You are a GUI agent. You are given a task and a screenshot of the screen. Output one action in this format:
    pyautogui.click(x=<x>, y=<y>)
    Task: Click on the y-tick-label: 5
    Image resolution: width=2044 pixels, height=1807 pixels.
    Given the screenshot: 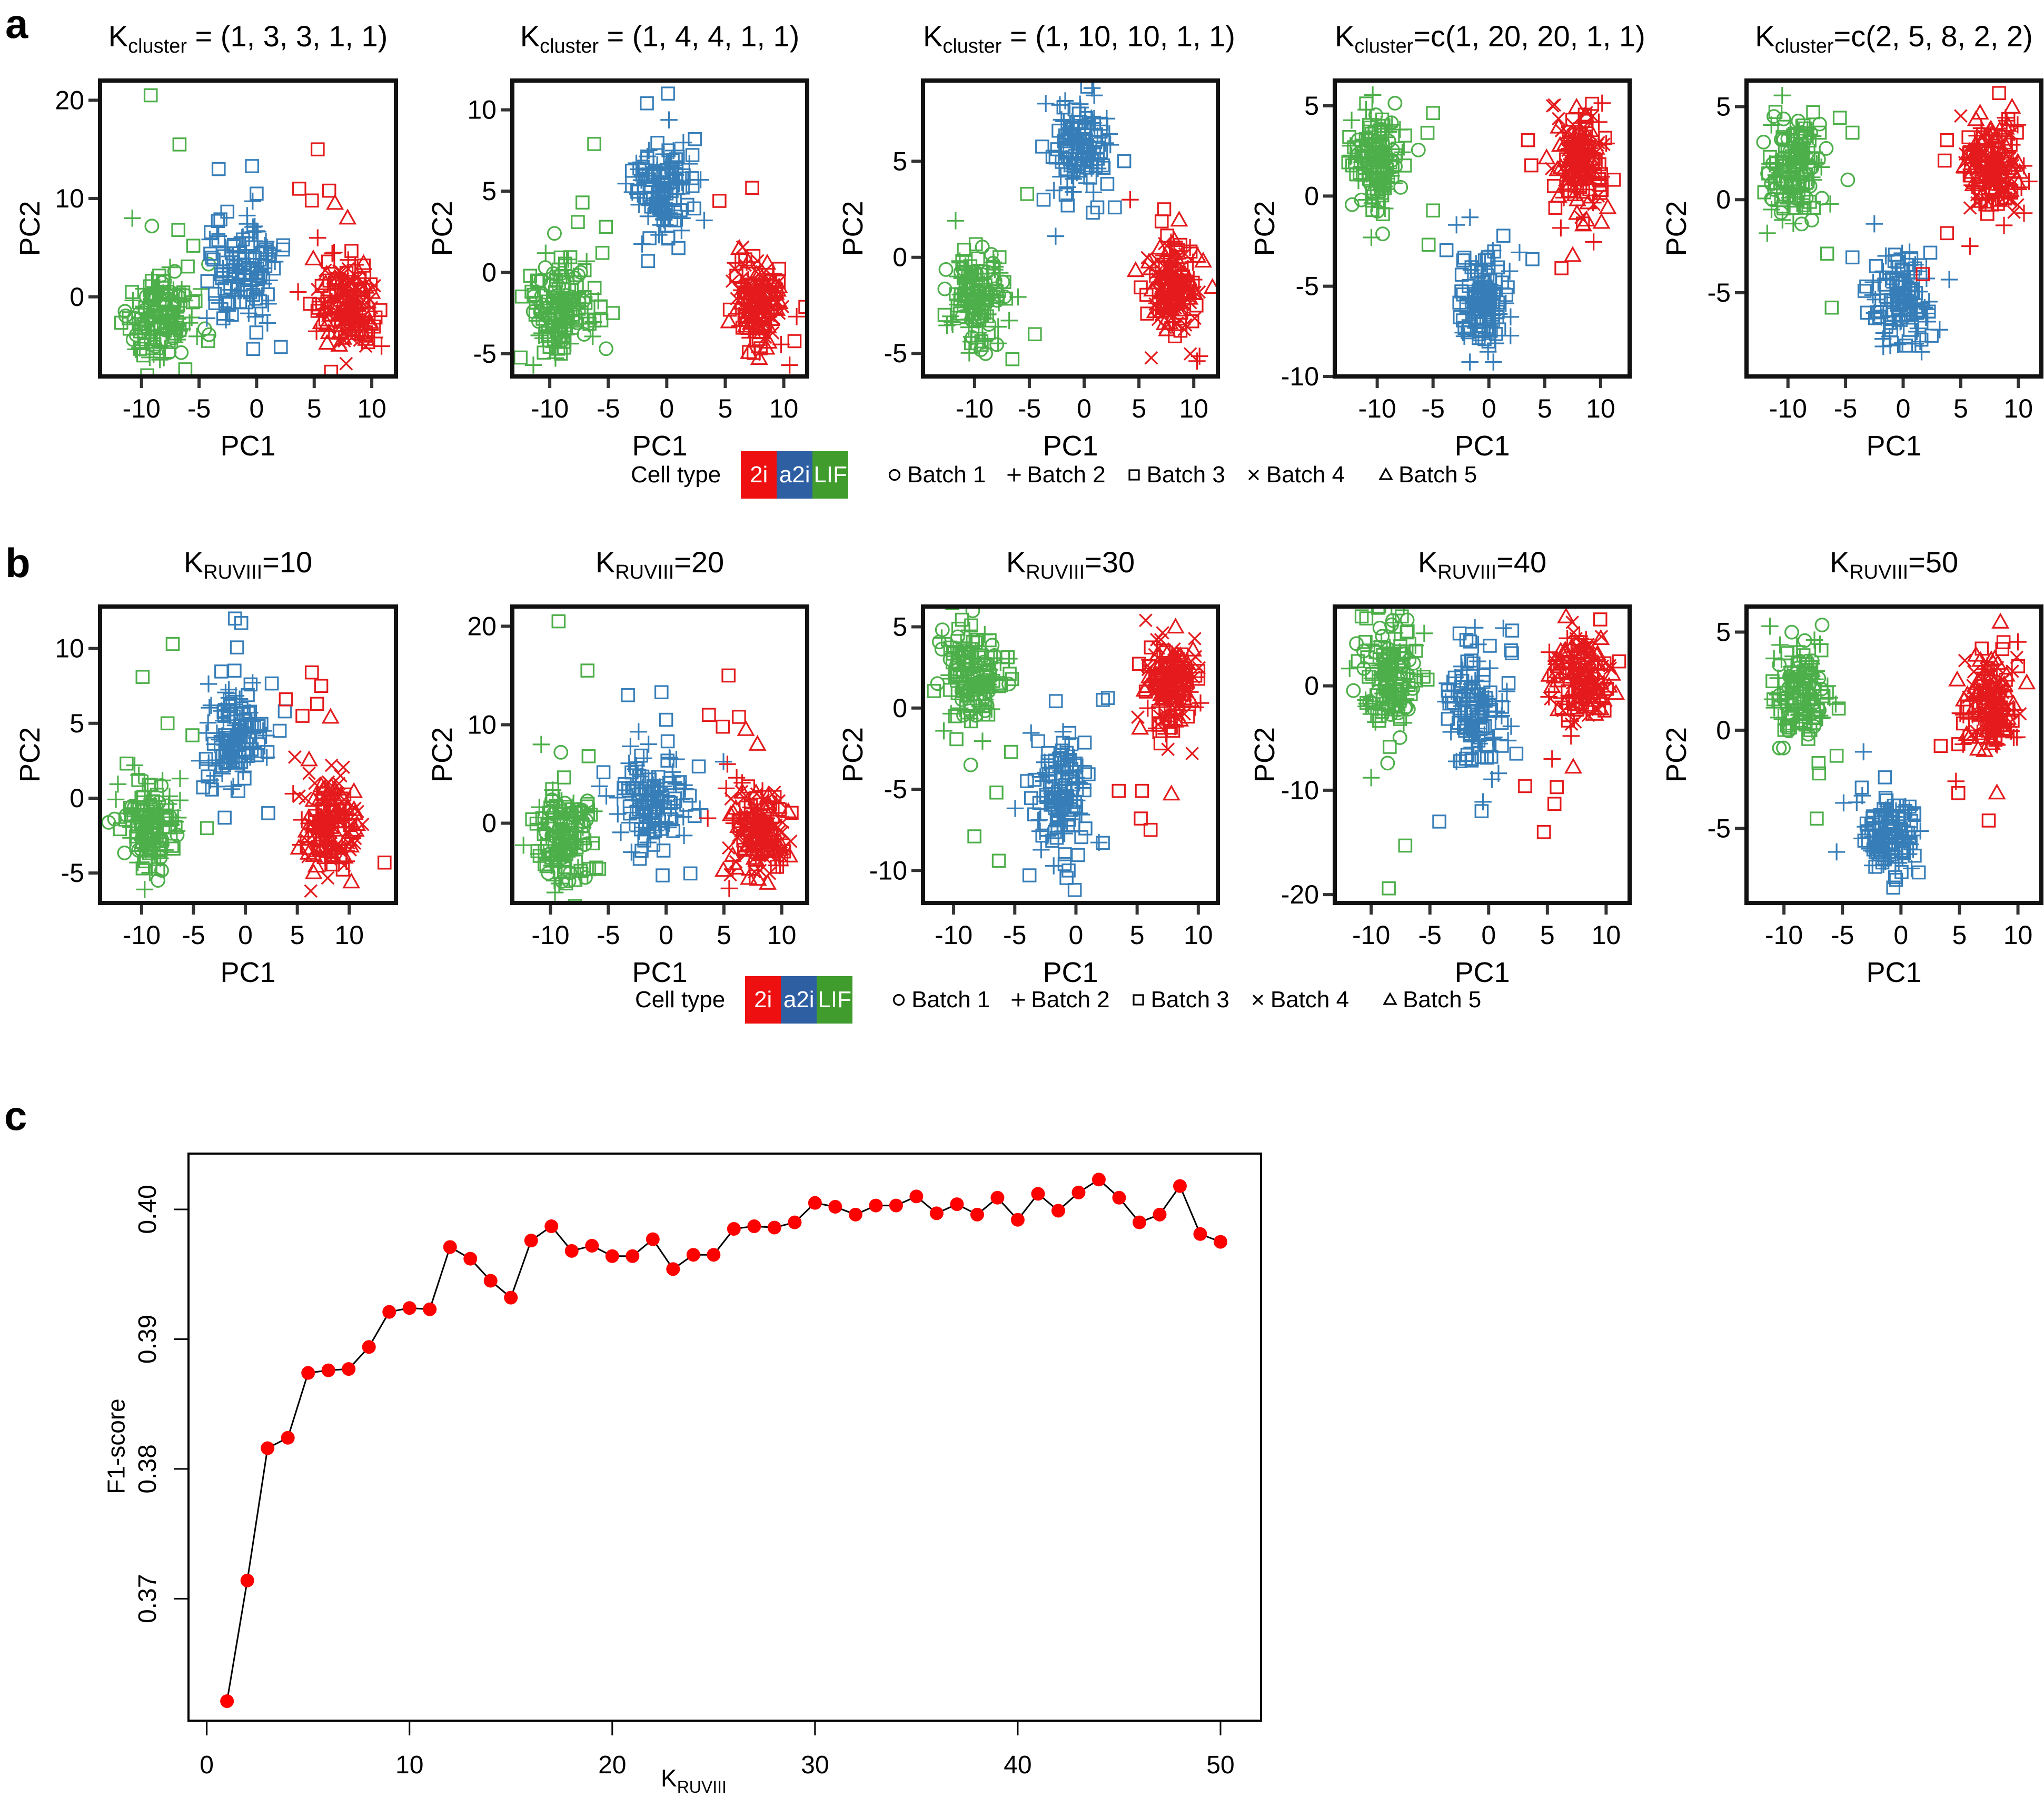 What is the action you would take?
    pyautogui.click(x=1724, y=632)
    